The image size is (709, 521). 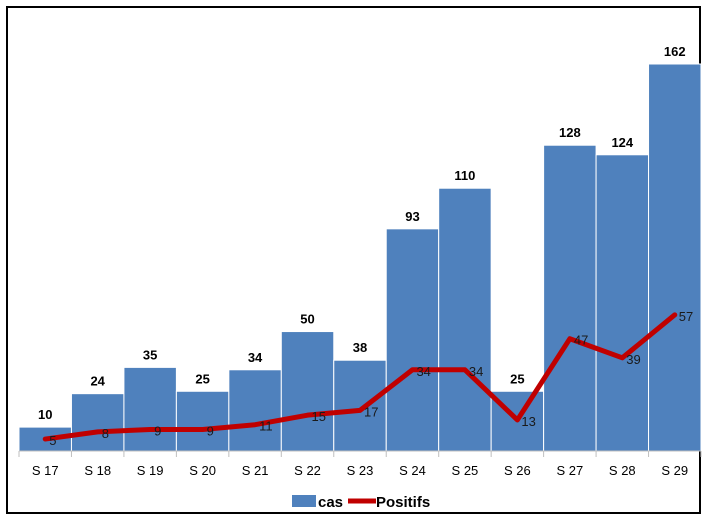 I want to click on legend: cas Positifs, so click(x=361, y=502).